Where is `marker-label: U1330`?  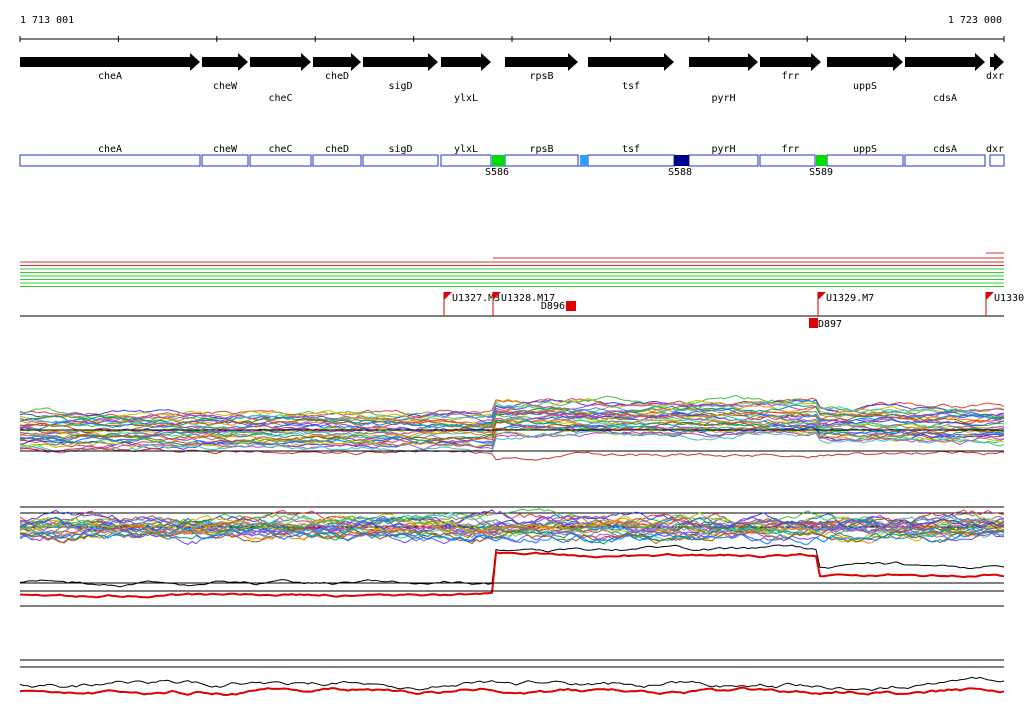
marker-label: U1330 is located at coordinates (1009, 298).